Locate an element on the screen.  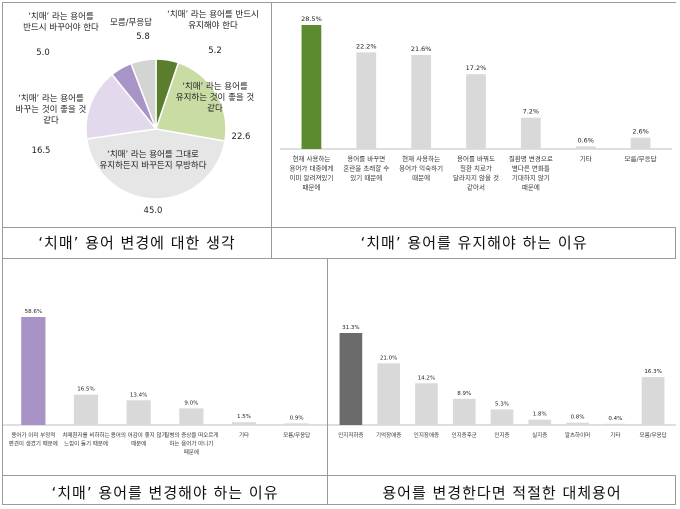
divider-top is located at coordinates (271, 130).